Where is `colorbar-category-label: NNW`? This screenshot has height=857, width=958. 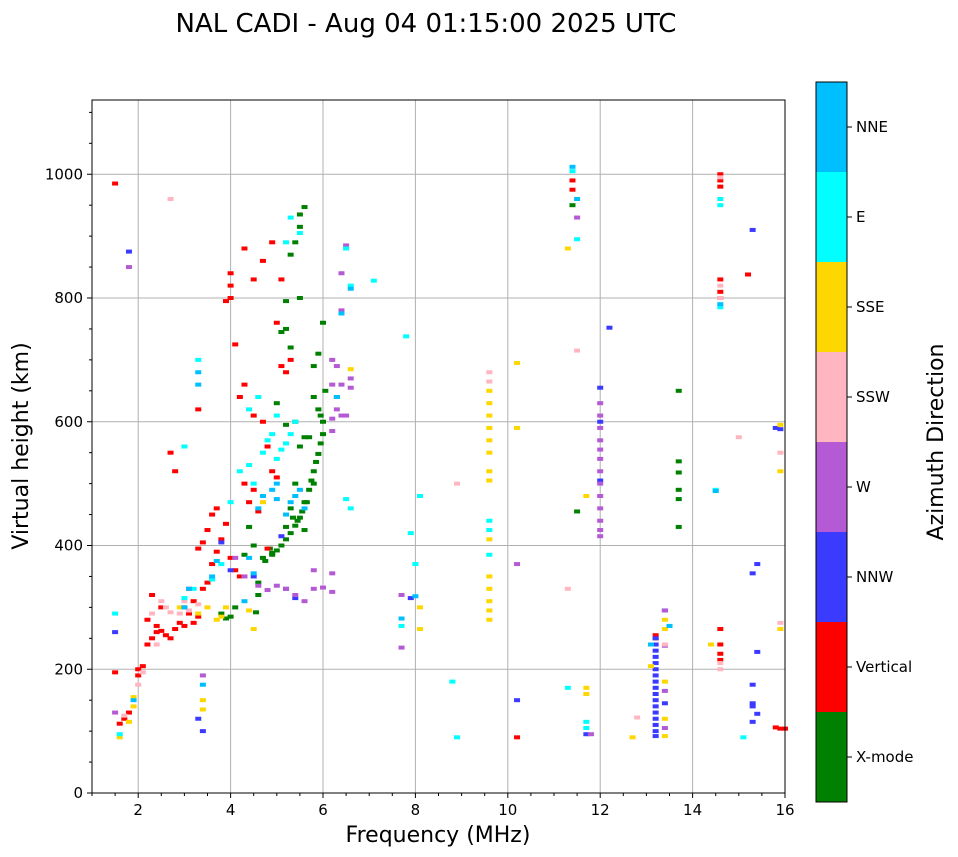
colorbar-category-label: NNW is located at coordinates (874, 577).